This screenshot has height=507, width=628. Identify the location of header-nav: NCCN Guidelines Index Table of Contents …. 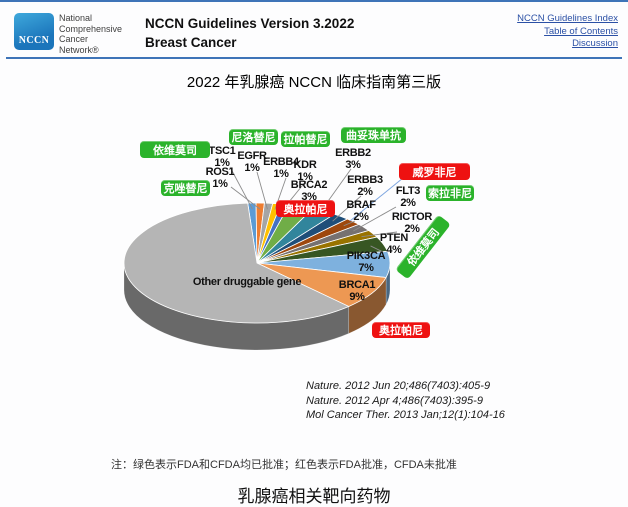
(567, 32).